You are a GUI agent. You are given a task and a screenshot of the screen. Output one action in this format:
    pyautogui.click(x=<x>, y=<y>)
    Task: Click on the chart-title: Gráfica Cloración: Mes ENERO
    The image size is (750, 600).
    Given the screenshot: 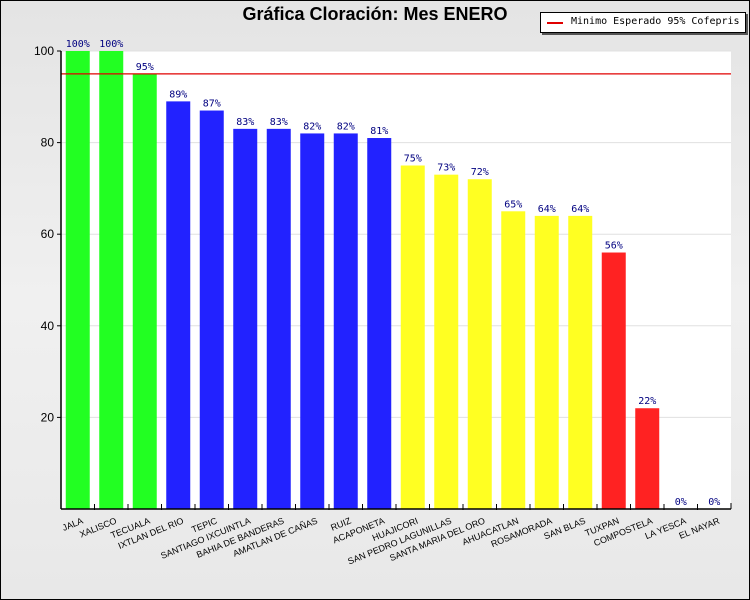 What is the action you would take?
    pyautogui.click(x=375, y=14)
    